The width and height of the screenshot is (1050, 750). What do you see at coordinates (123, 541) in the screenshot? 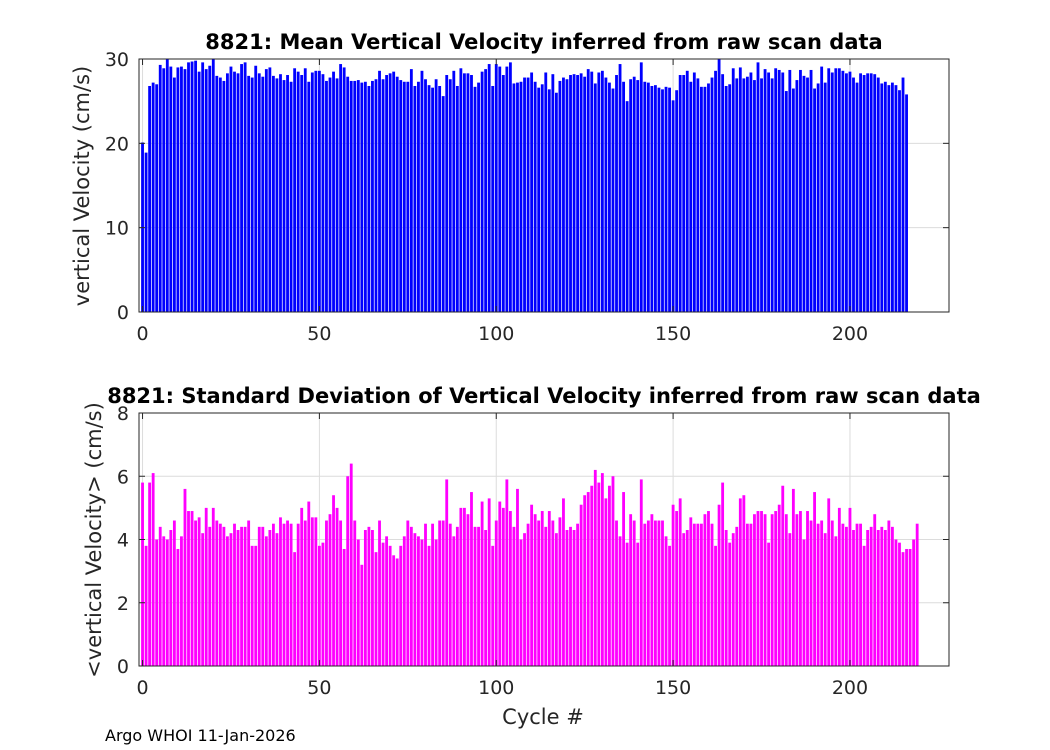
I see `y-tick-label: 4` at bounding box center [123, 541].